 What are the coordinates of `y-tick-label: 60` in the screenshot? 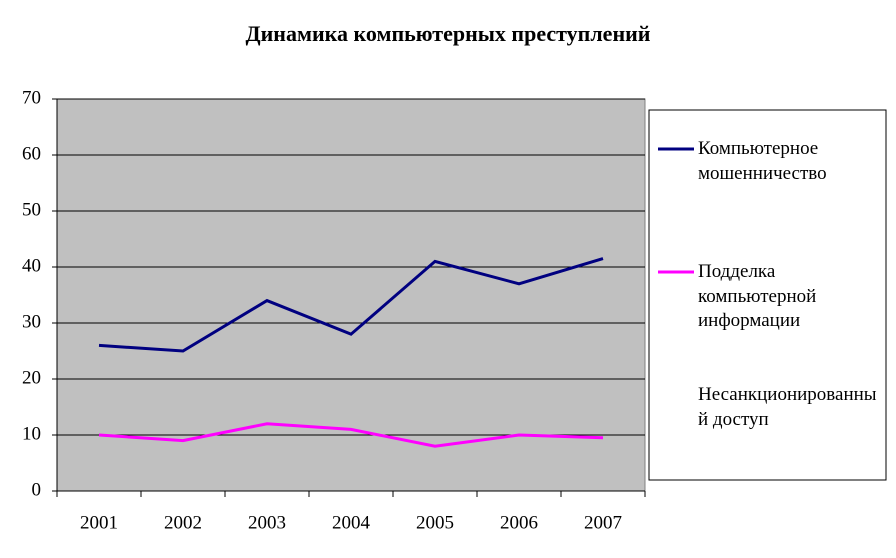 It's located at (31, 153).